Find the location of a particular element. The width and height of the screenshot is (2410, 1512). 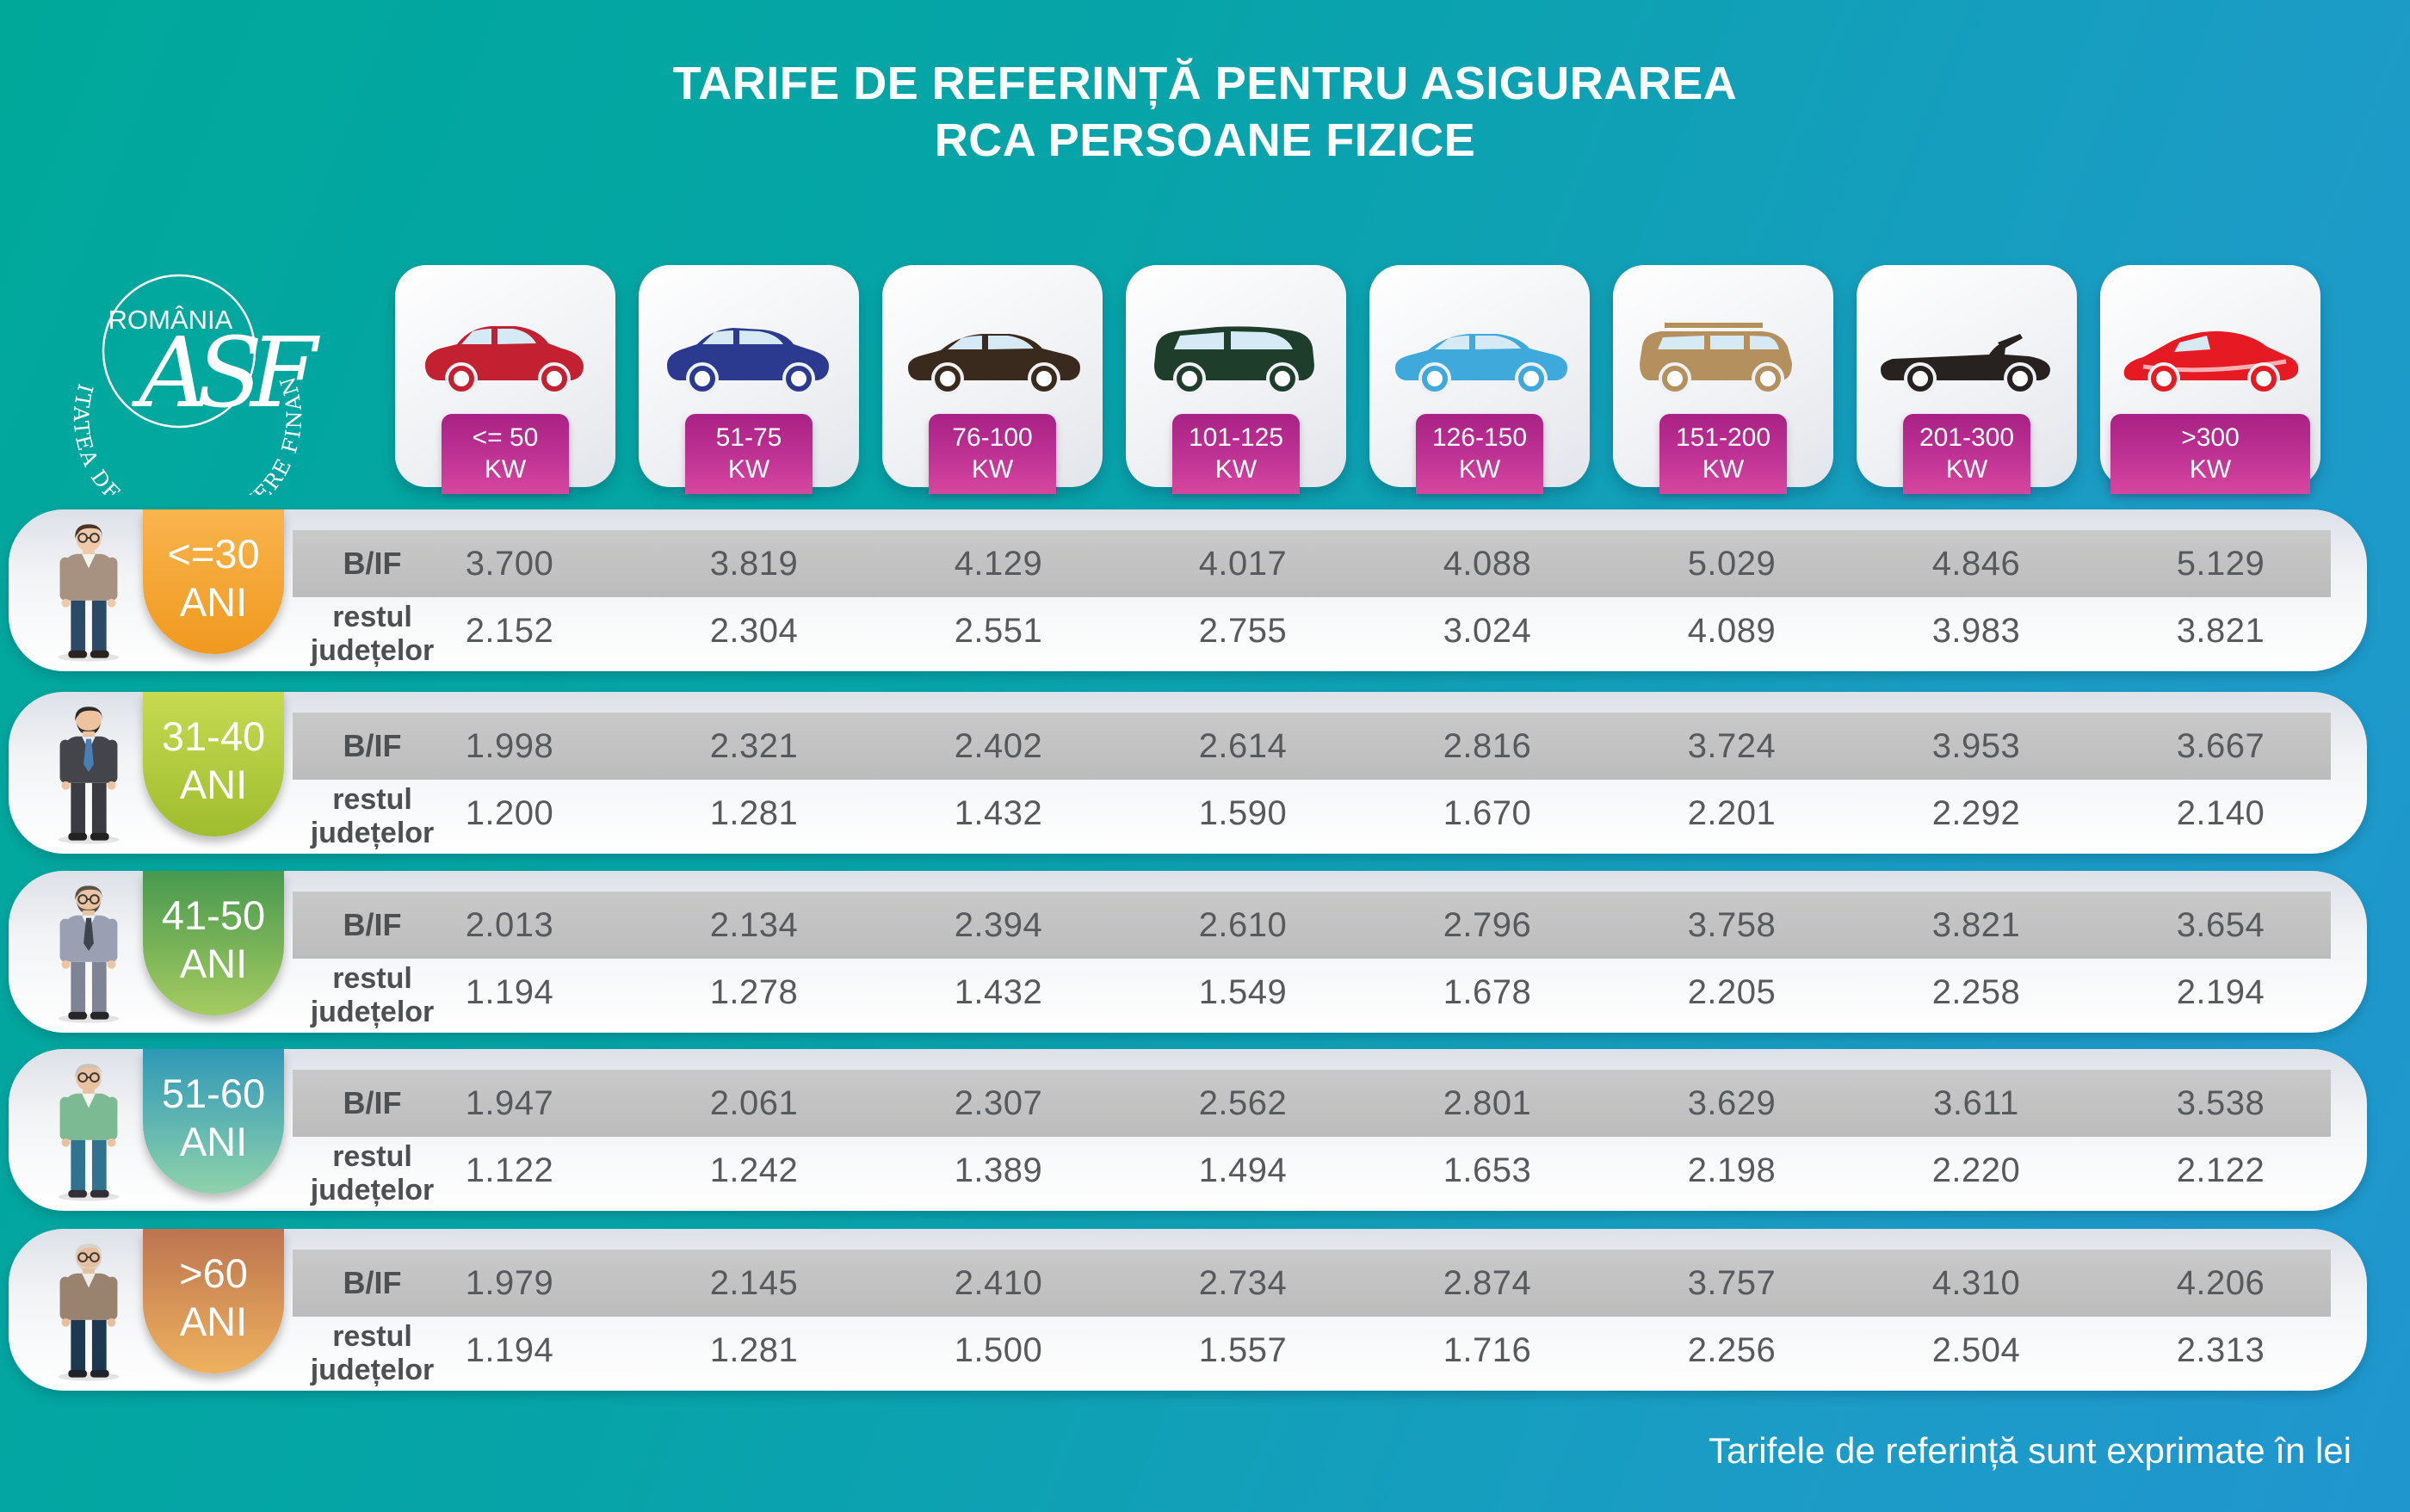

kw-range-badge: 201-300 KW is located at coordinates (1967, 454).